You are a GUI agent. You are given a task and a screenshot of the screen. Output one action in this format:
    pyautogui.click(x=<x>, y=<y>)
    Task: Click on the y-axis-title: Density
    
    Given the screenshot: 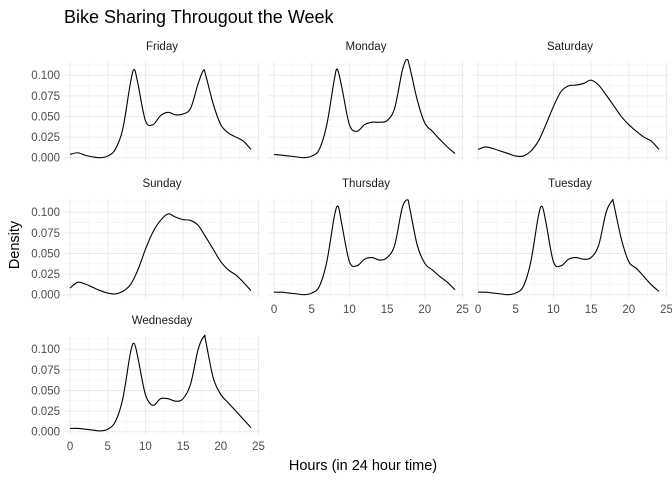 What is the action you would take?
    pyautogui.click(x=15, y=244)
    